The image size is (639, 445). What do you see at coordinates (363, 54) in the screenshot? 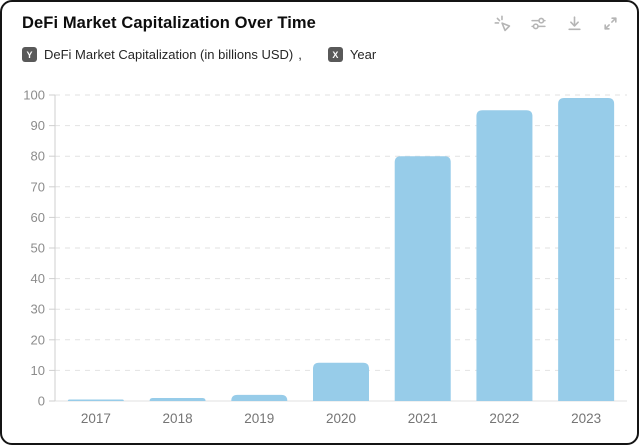
I see `x-axis-label: Year` at bounding box center [363, 54].